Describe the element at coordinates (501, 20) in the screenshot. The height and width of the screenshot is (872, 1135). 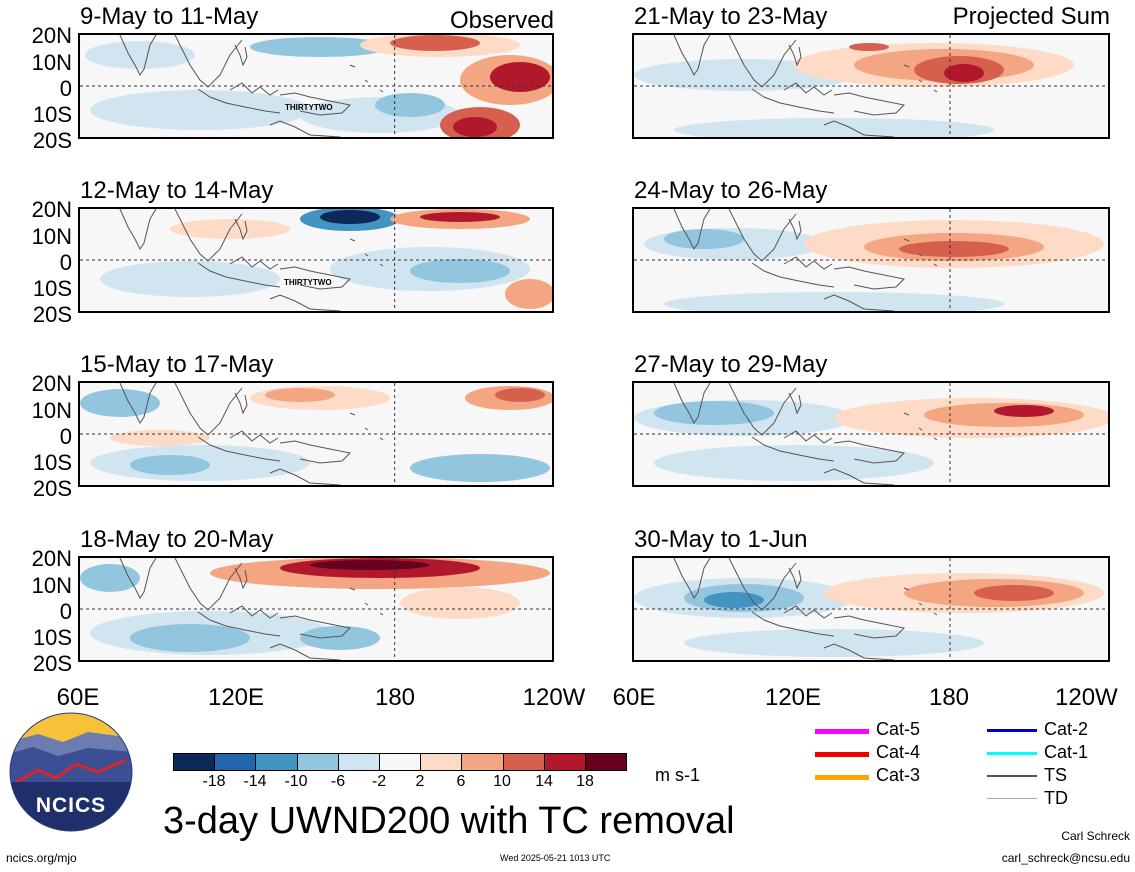
I see `observed-label: Observed` at that location.